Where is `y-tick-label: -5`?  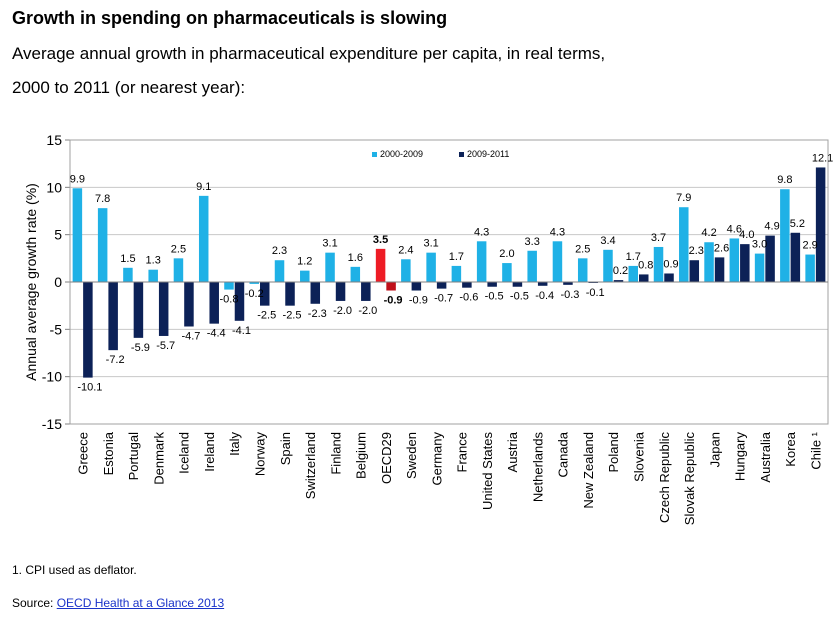
y-tick-label: -5 is located at coordinates (56, 329).